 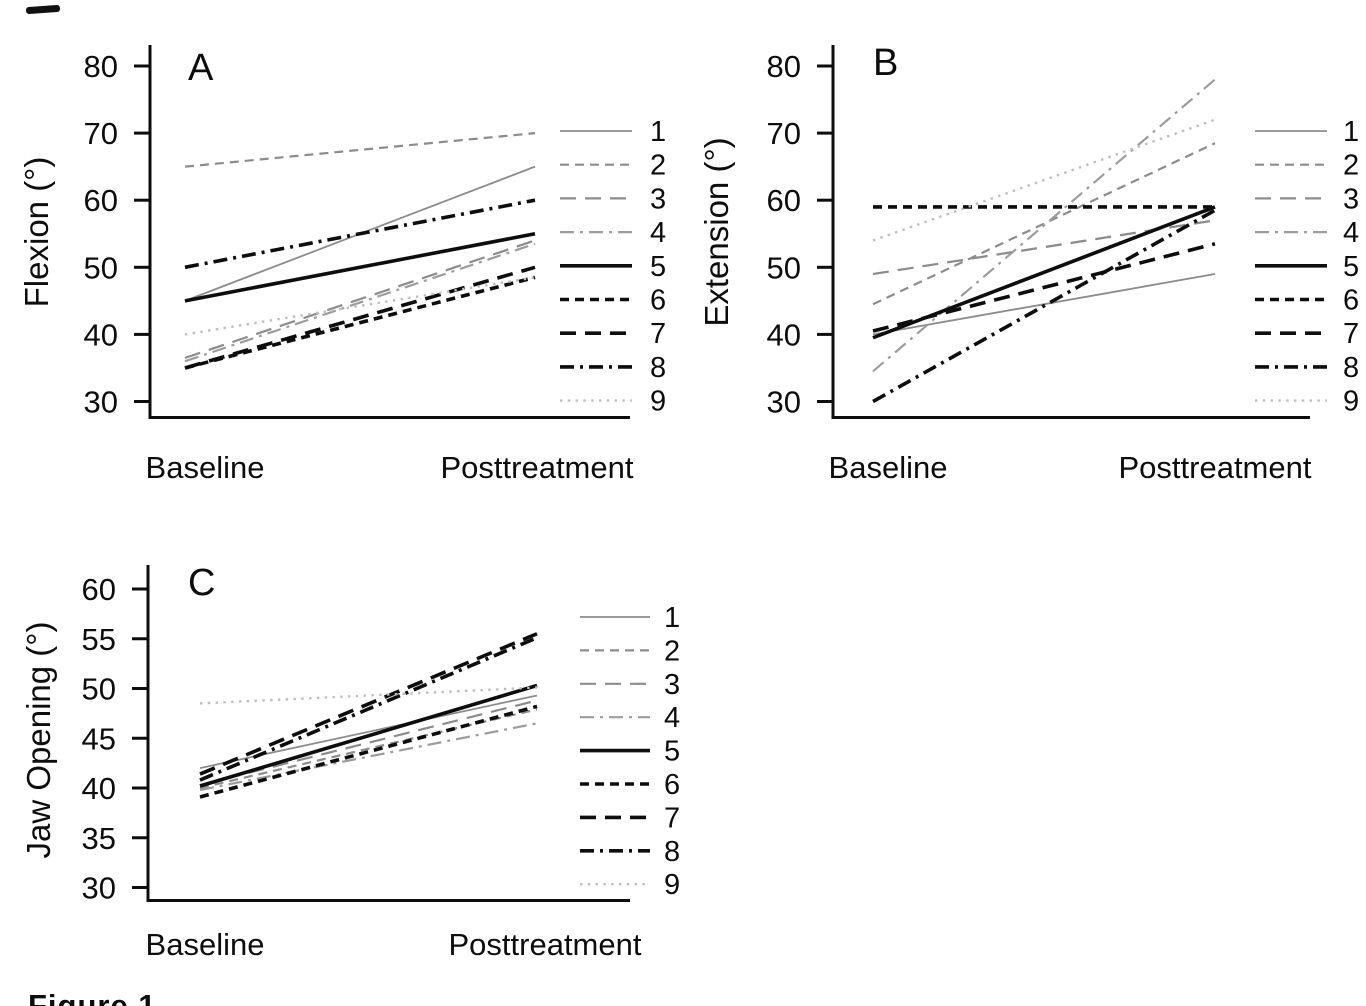 What do you see at coordinates (36, 232) in the screenshot?
I see `y-axis-label: Flexion (°)` at bounding box center [36, 232].